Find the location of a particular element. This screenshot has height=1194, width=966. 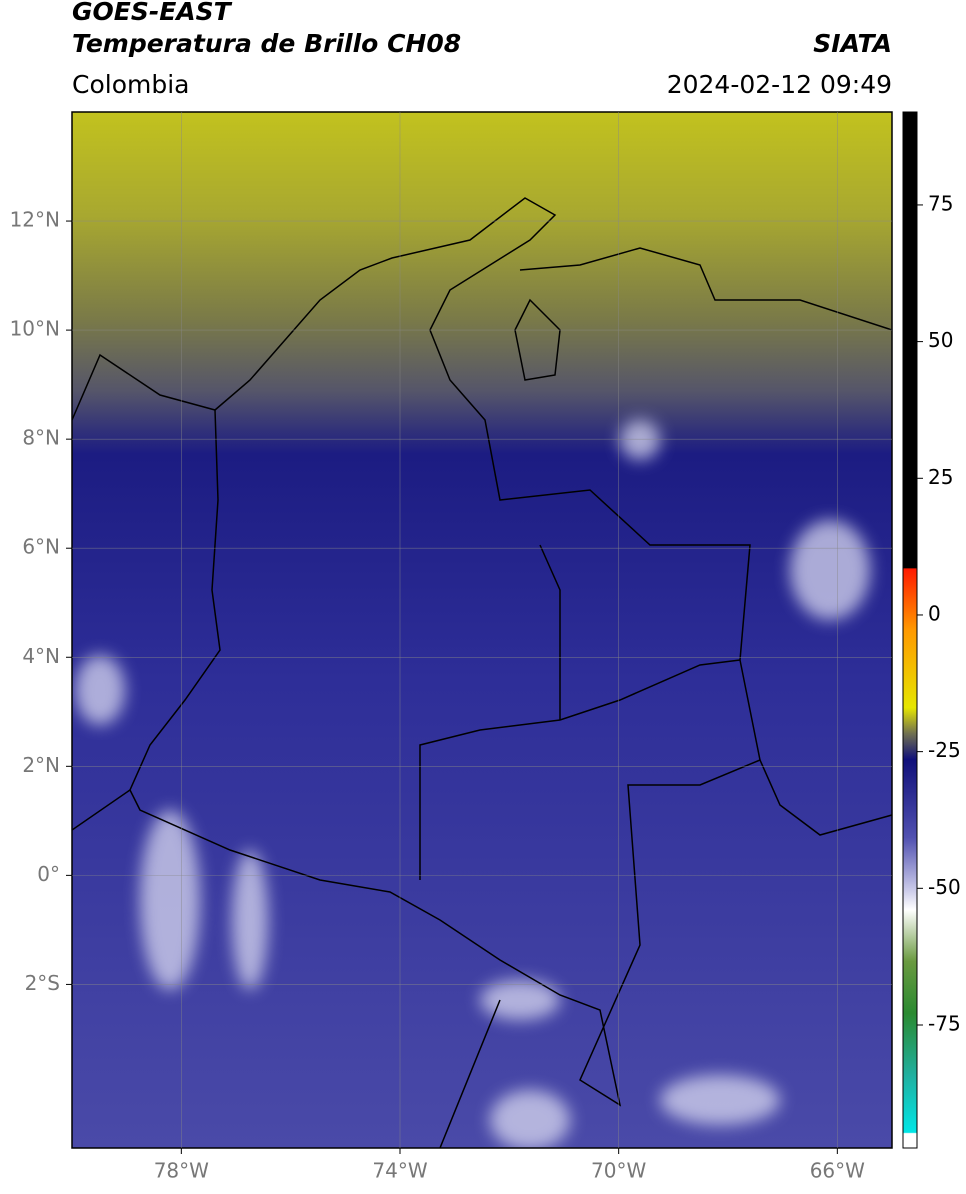

colorbar-tick-label: 0 is located at coordinates (934, 613).